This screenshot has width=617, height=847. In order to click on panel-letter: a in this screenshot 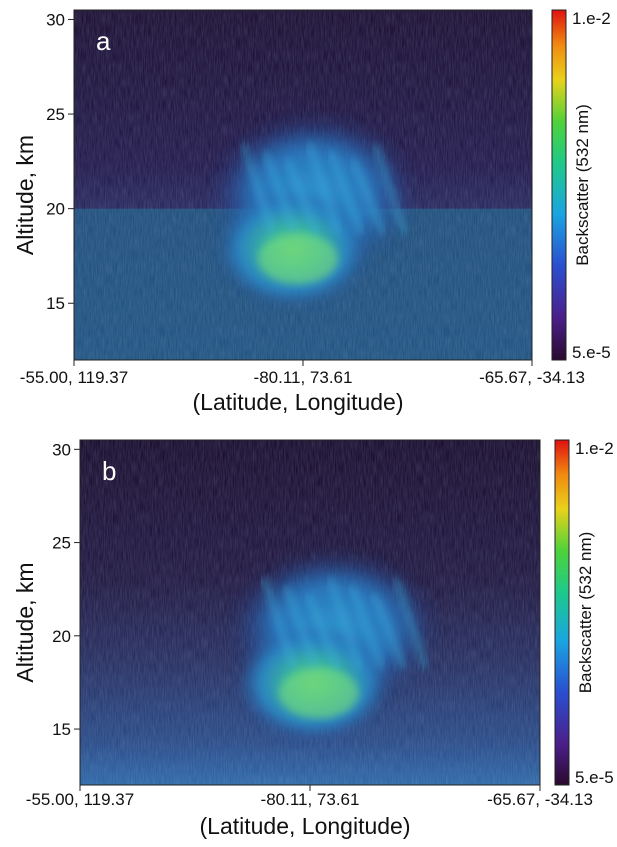, I will do `click(103, 41)`.